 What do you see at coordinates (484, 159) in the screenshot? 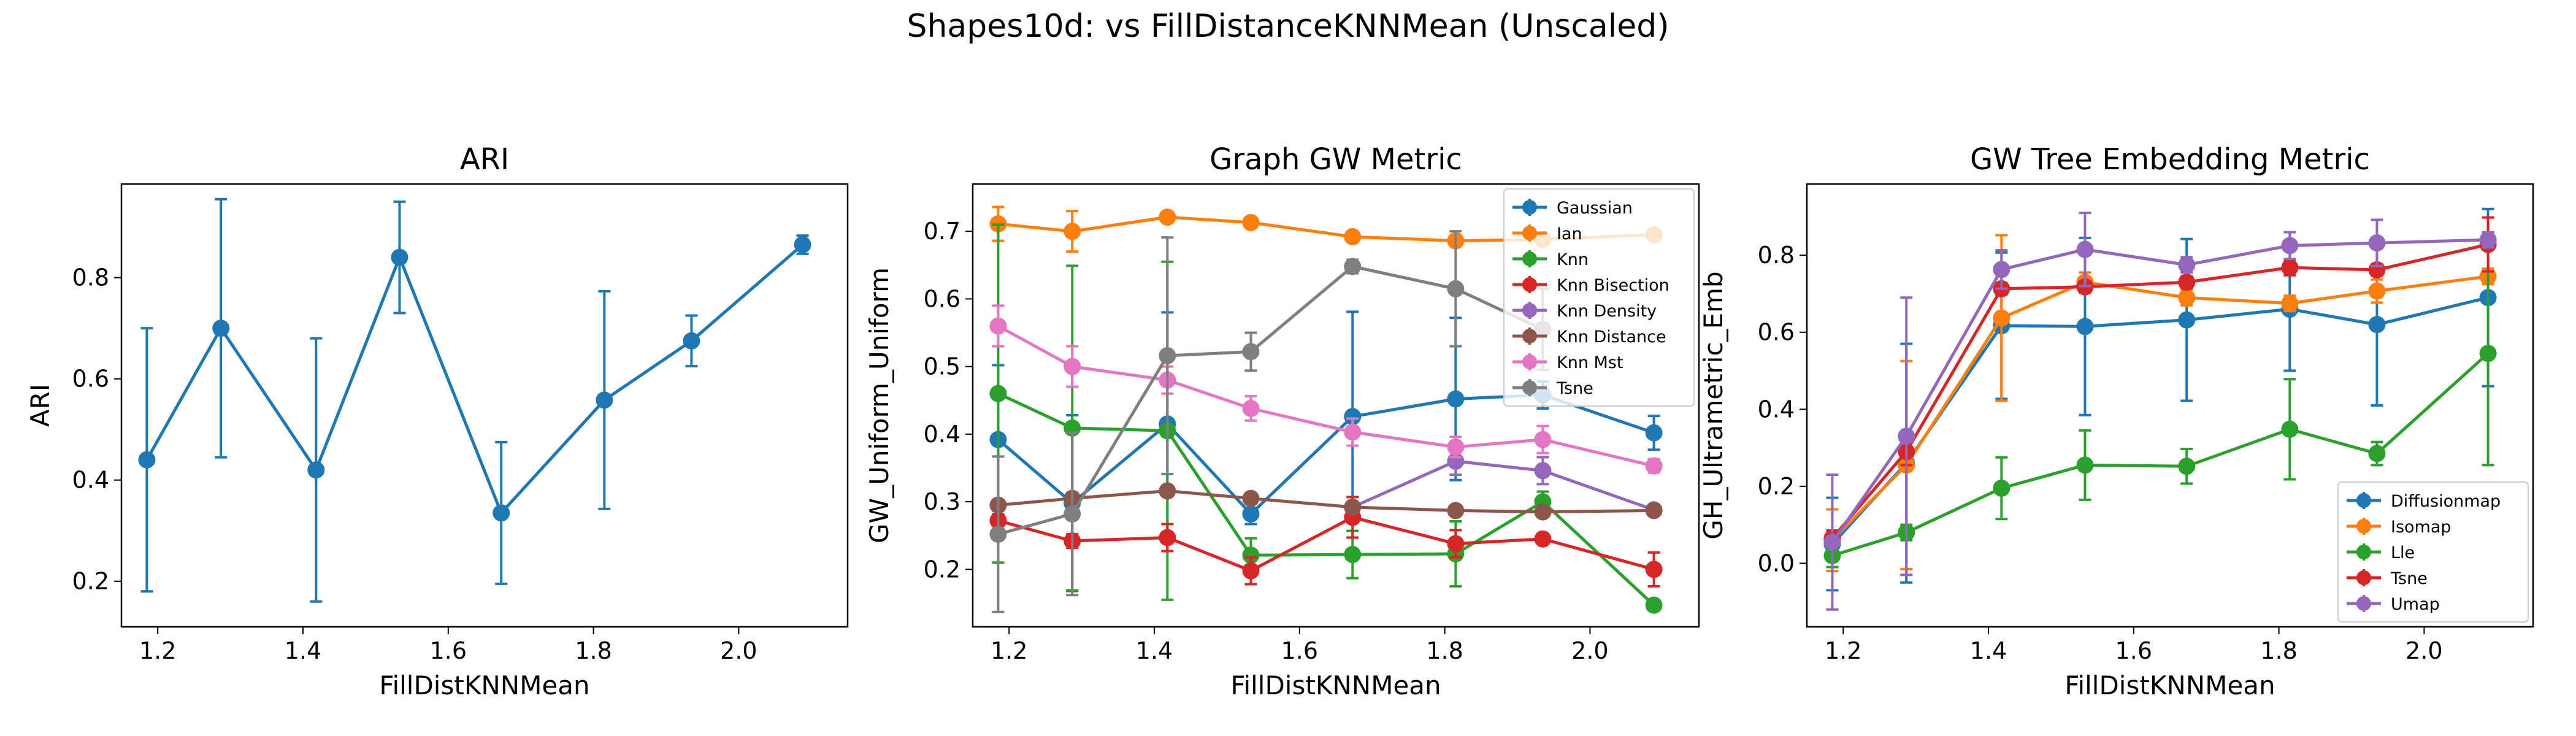
I see `panel-title: ARI` at bounding box center [484, 159].